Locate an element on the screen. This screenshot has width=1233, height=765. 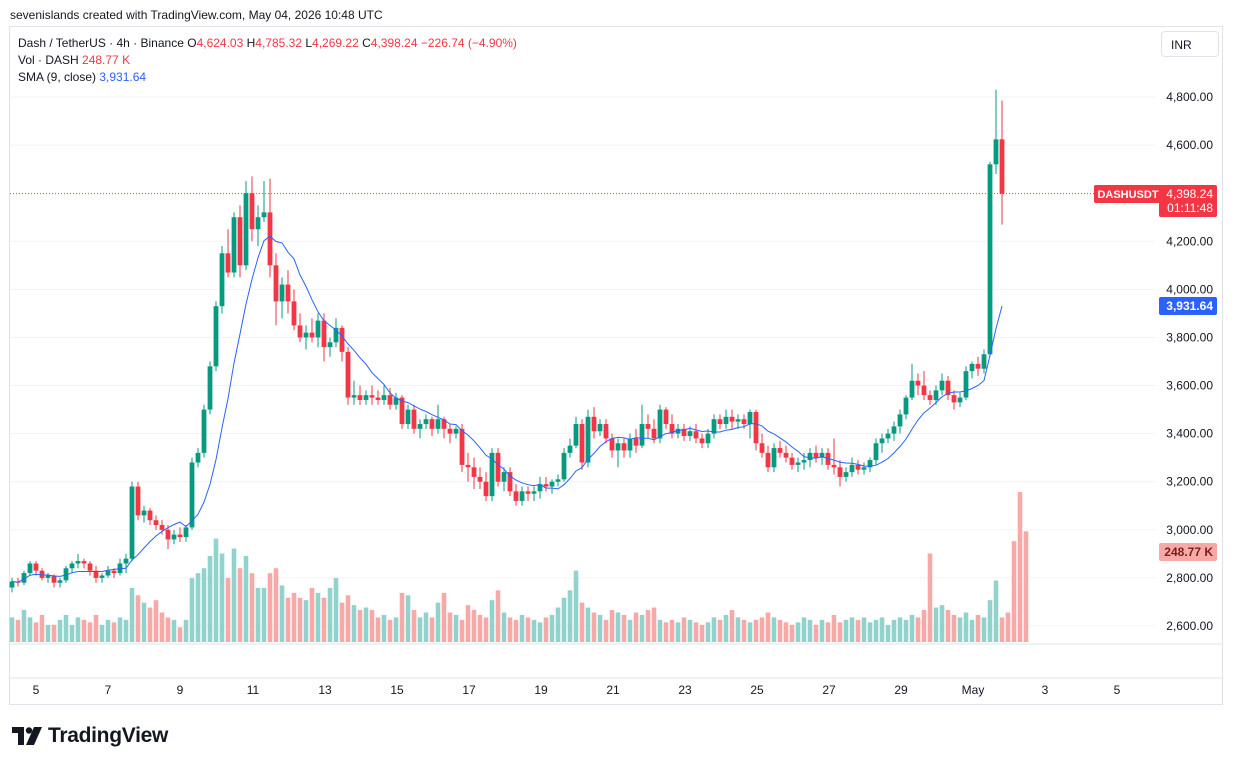
sma-row: SMA (9, close) 3,931.64 is located at coordinates (267, 77).